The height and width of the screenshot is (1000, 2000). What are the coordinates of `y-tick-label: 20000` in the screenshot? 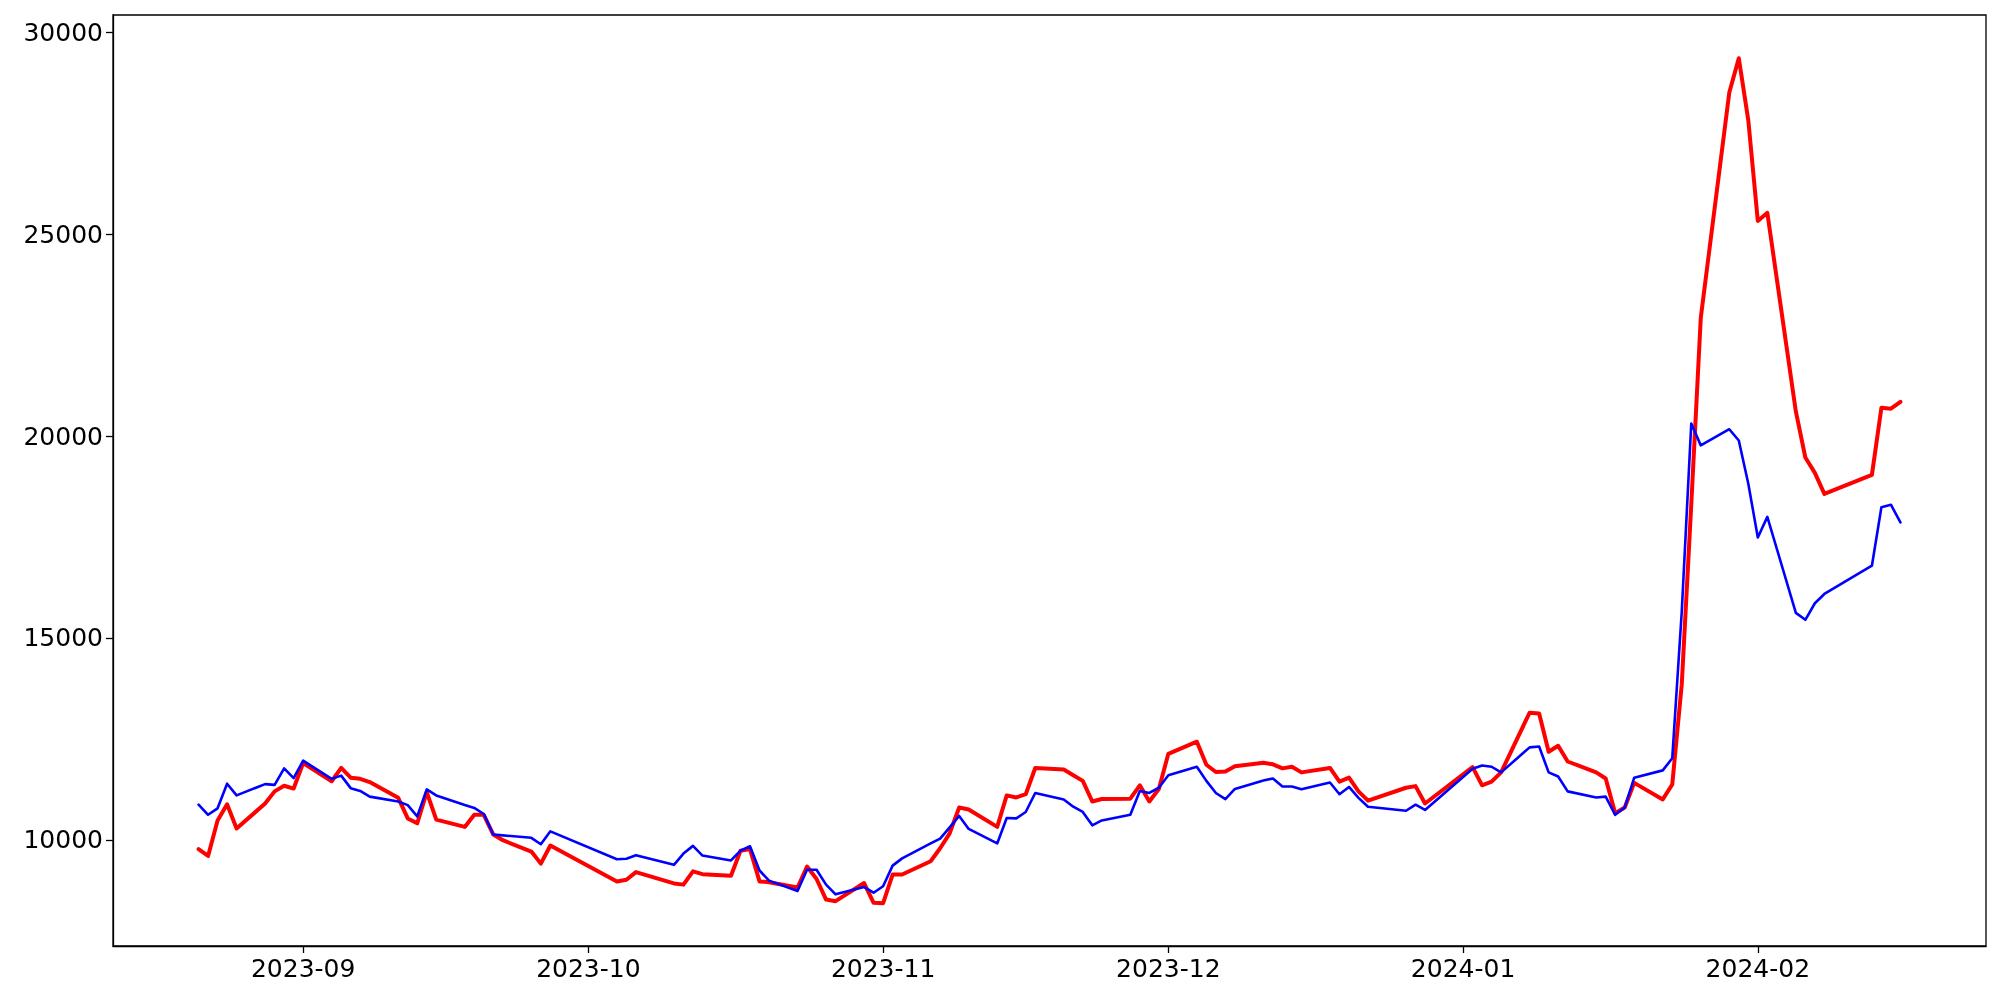 It's located at (63, 436).